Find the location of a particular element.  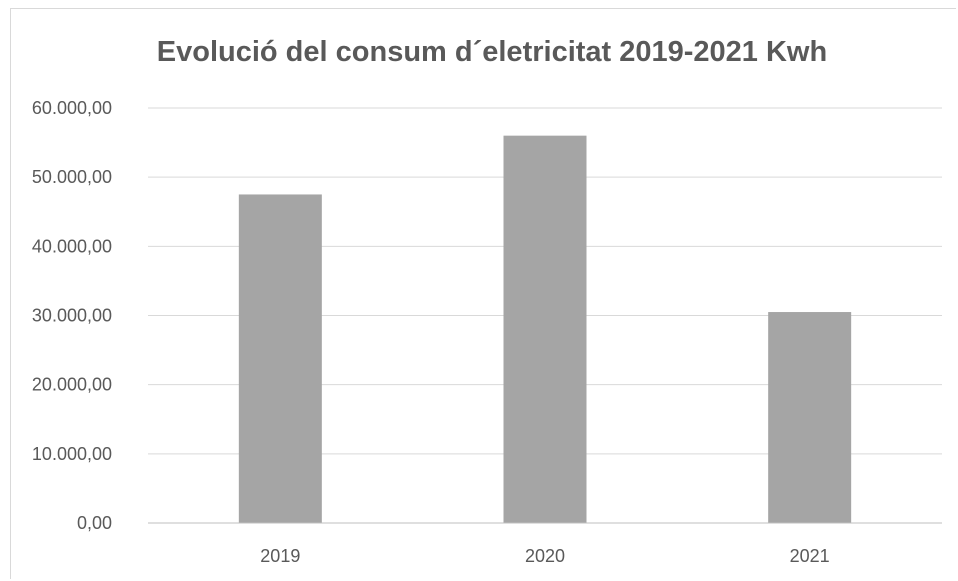

bar-2020 is located at coordinates (545, 329).